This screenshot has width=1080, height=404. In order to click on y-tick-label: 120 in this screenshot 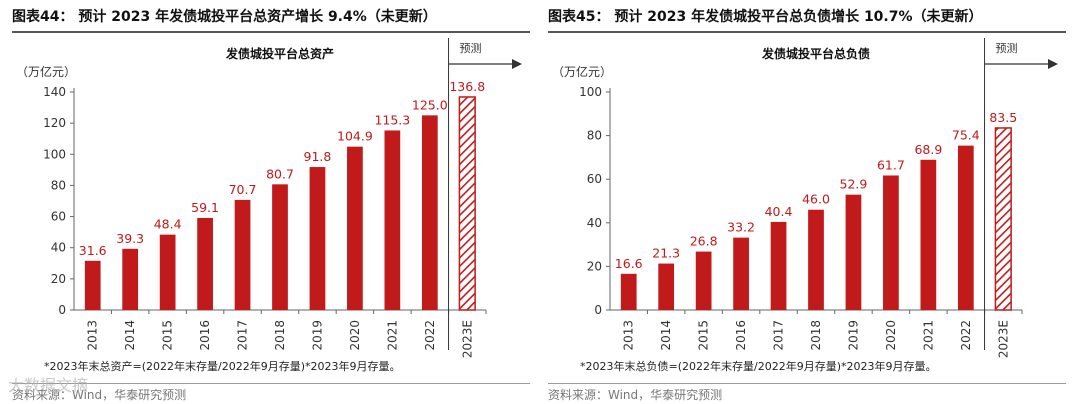, I will do `click(54, 123)`.